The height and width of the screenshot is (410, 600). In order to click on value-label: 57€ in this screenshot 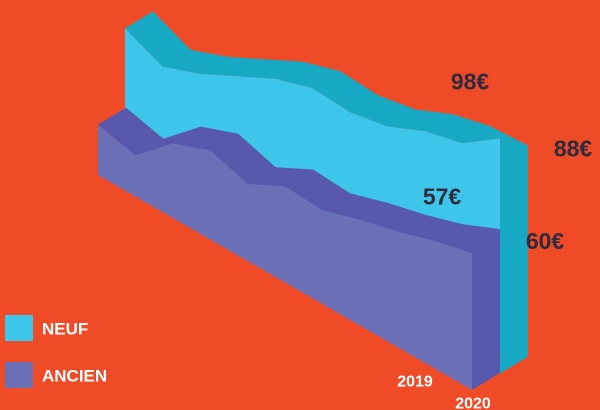, I will do `click(442, 196)`.